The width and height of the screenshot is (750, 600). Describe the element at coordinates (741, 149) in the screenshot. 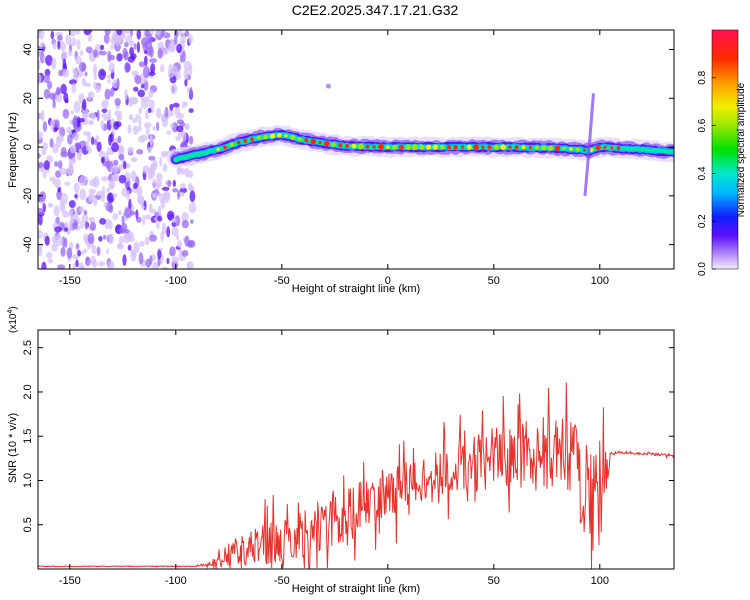

I see `colorbar-label: Normalized spectral amplitude` at that location.